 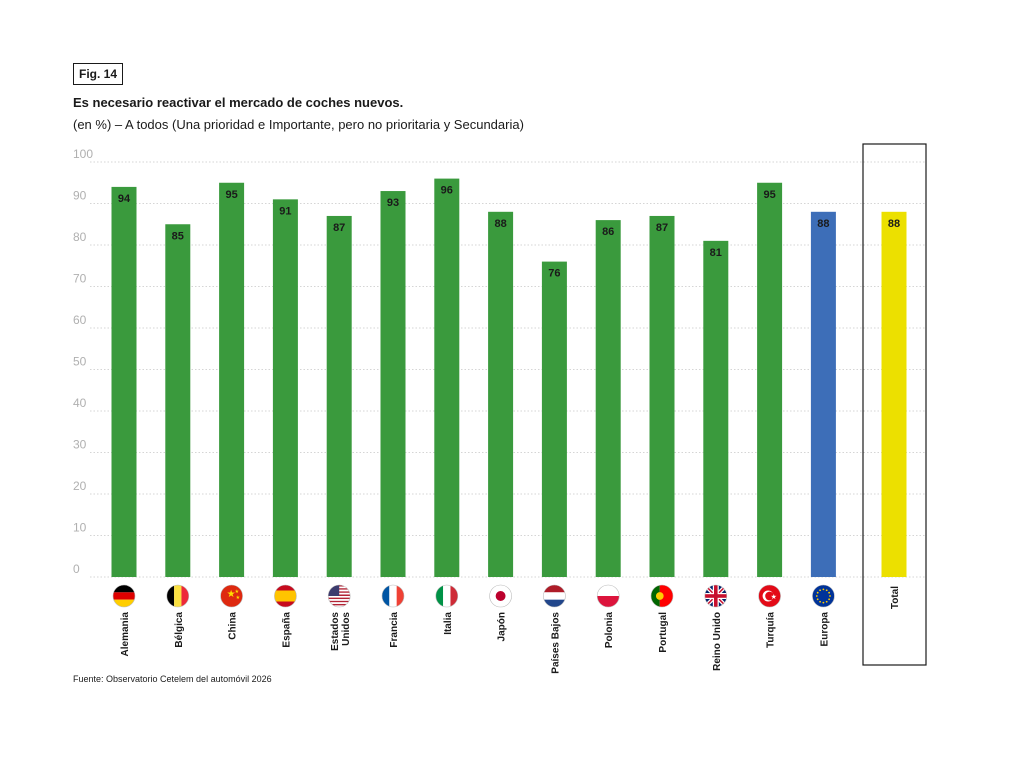 What do you see at coordinates (823, 394) in the screenshot?
I see `bar-europa` at bounding box center [823, 394].